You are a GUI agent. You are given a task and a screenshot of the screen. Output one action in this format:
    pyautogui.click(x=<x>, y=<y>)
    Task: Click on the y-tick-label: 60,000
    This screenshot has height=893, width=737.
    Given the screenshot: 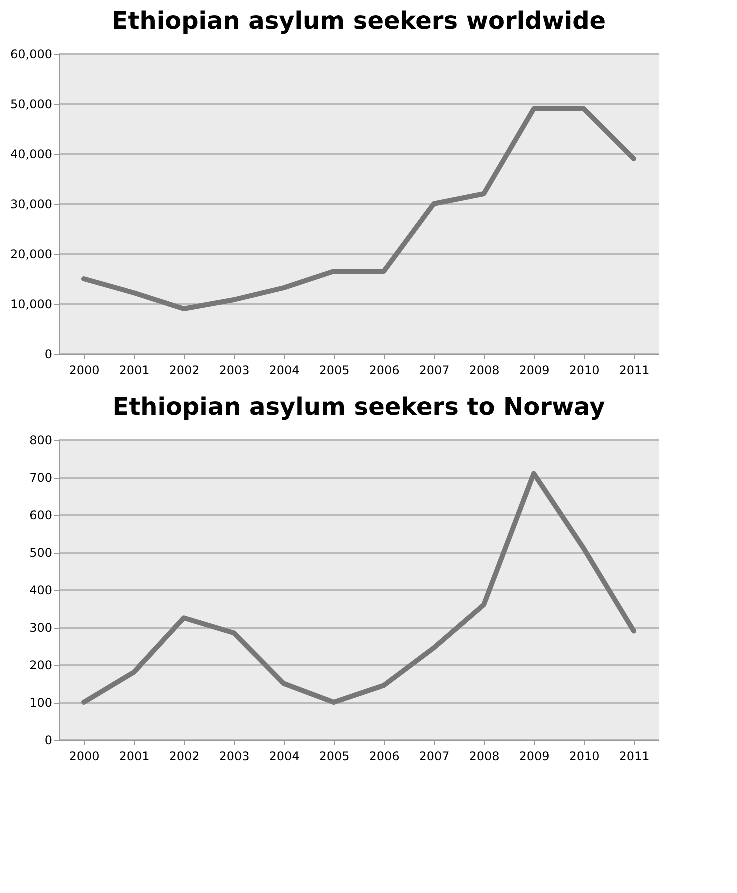 What is the action you would take?
    pyautogui.click(x=31, y=55)
    